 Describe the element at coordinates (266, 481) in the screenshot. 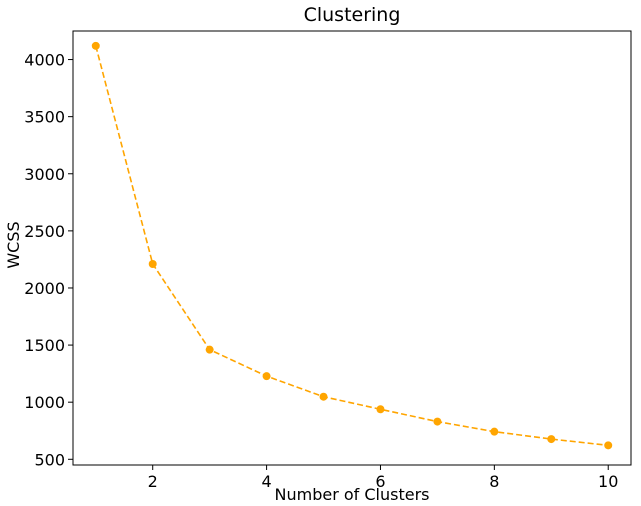

I see `x-tick-label: 4` at that location.